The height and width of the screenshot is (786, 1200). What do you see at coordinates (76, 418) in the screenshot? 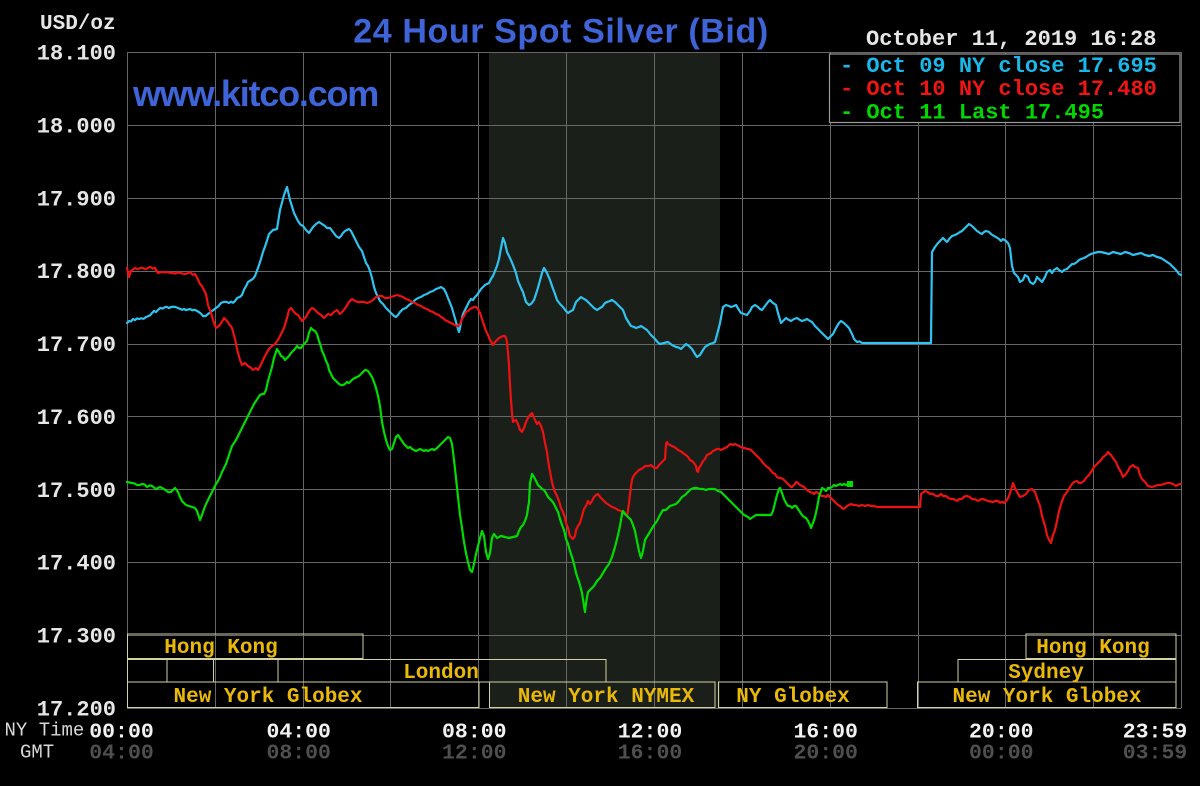
I see `svg-text: 17.600` at bounding box center [76, 418].